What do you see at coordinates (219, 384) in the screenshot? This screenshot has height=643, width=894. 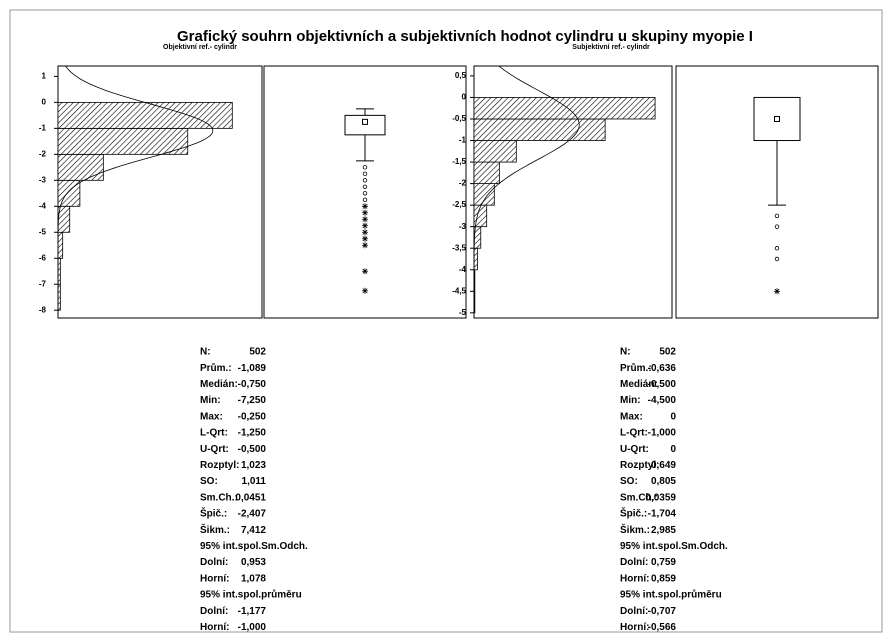 I see `stat-label: Medián:` at bounding box center [219, 384].